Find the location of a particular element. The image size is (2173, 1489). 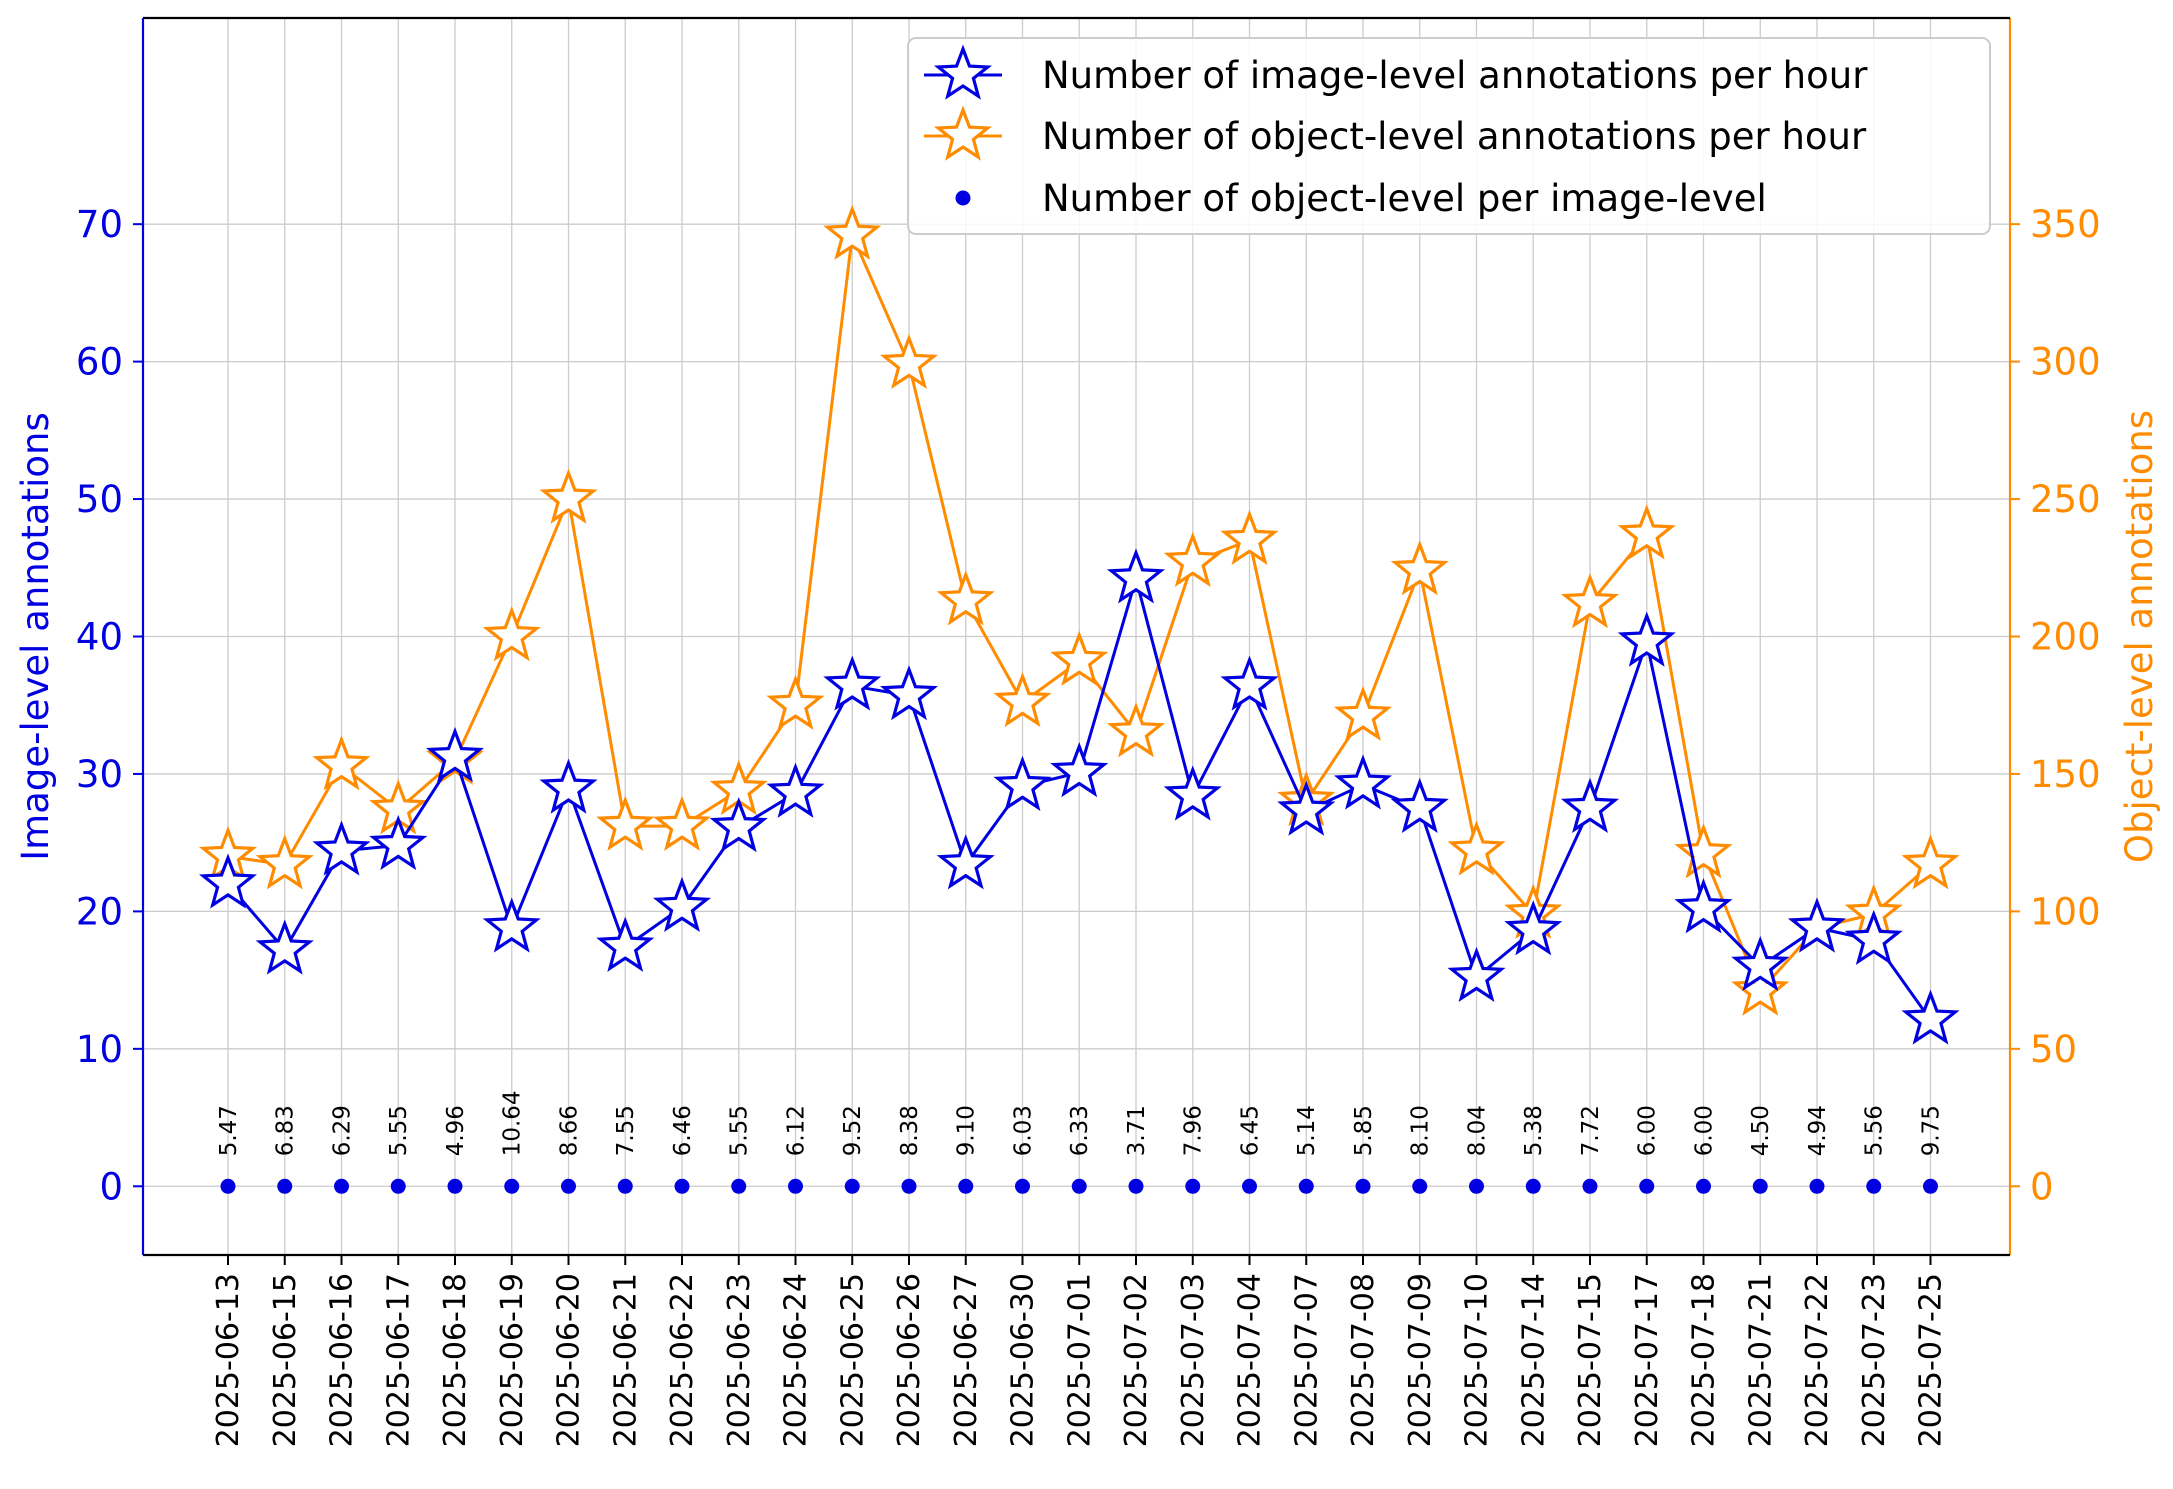

x-tick-label: 2025-06-24 is located at coordinates (796, 1360).